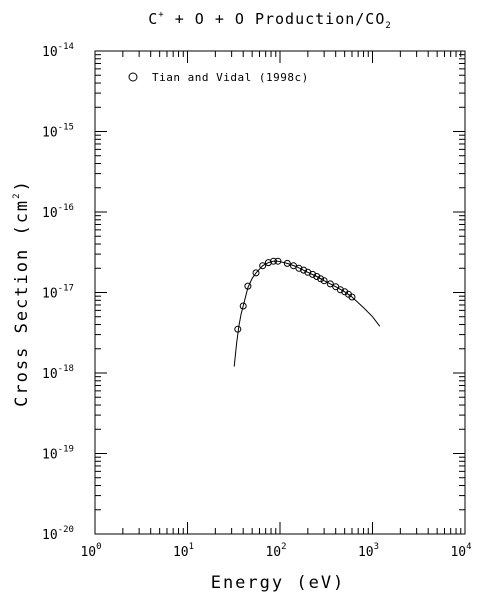  I want to click on chart-title: C+ + O + O Production/CO2, so click(270, 20).